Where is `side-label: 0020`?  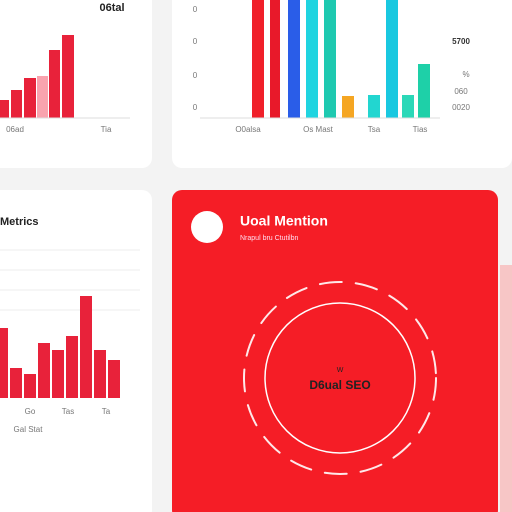 side-label: 0020 is located at coordinates (461, 107).